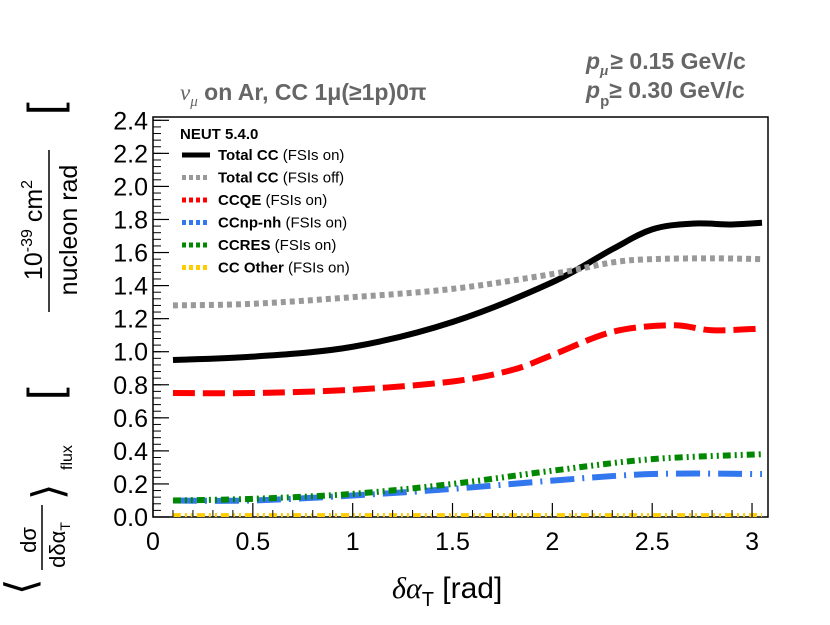 The image size is (830, 625). I want to click on y-tick-label: 1.4, so click(130, 287).